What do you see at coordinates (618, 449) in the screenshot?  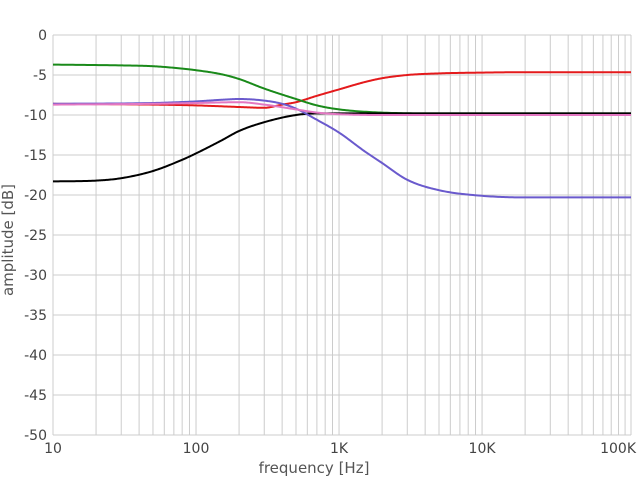 I see `x-tick-label: 100K` at bounding box center [618, 449].